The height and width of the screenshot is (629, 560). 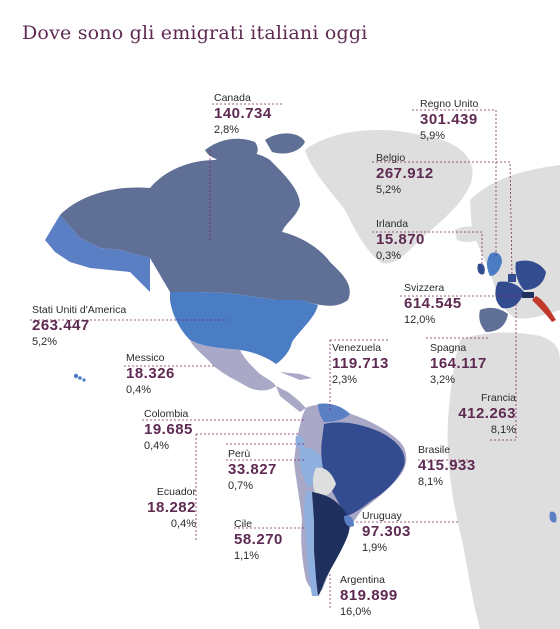 What do you see at coordinates (334, 412) in the screenshot?
I see `venezuela-shape` at bounding box center [334, 412].